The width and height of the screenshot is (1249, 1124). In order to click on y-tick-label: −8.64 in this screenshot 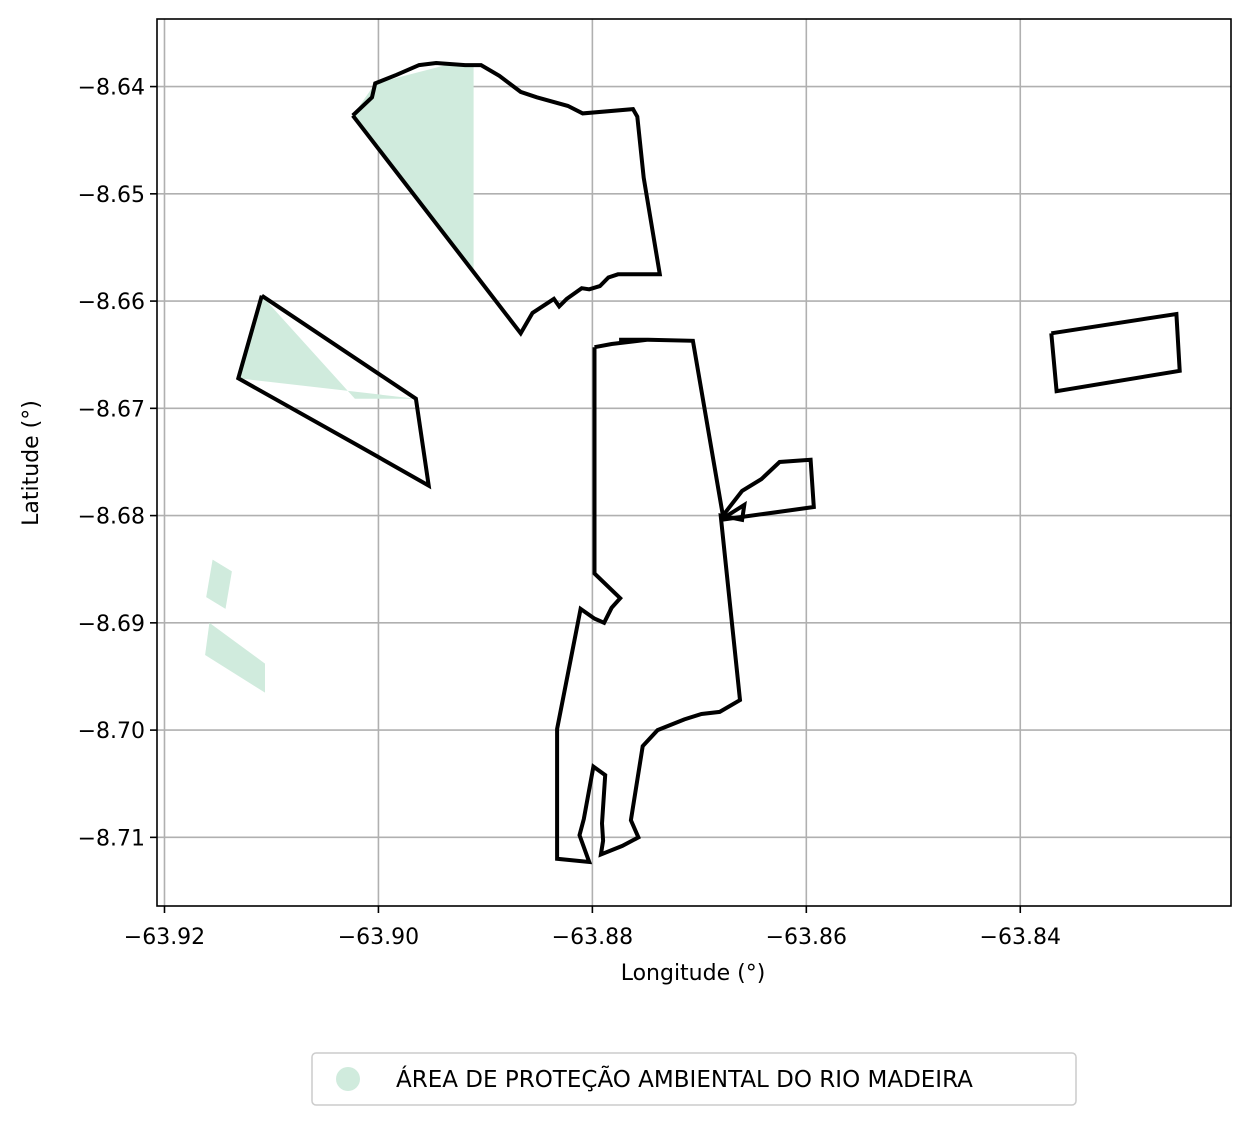, I will do `click(111, 88)`.